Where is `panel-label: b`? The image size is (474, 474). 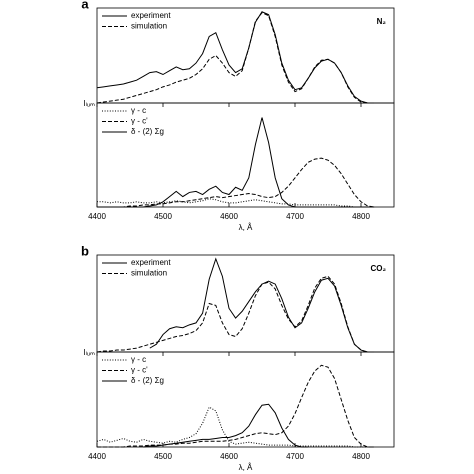
panel-label: b is located at coordinates (85, 250).